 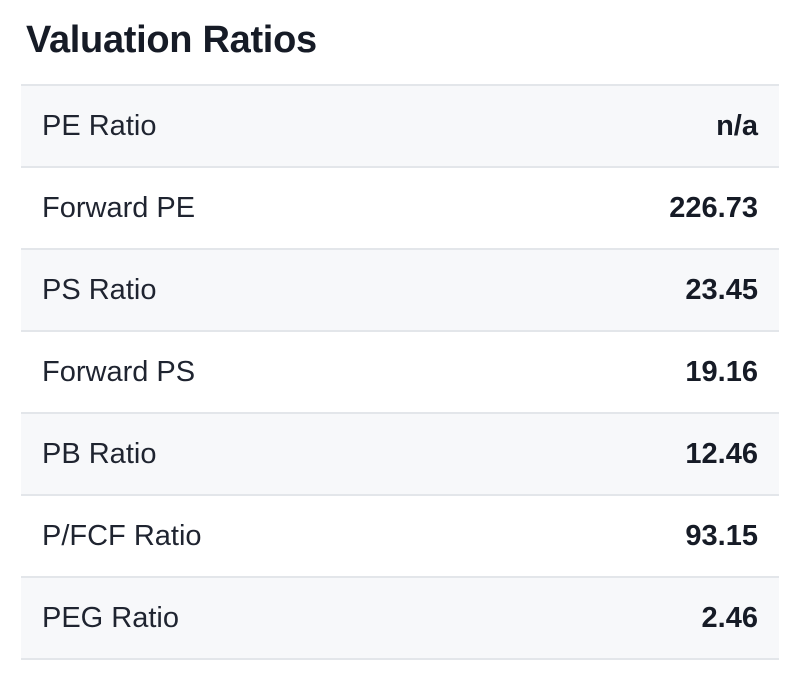 What do you see at coordinates (99, 453) in the screenshot?
I see `row-label: PB Ratio` at bounding box center [99, 453].